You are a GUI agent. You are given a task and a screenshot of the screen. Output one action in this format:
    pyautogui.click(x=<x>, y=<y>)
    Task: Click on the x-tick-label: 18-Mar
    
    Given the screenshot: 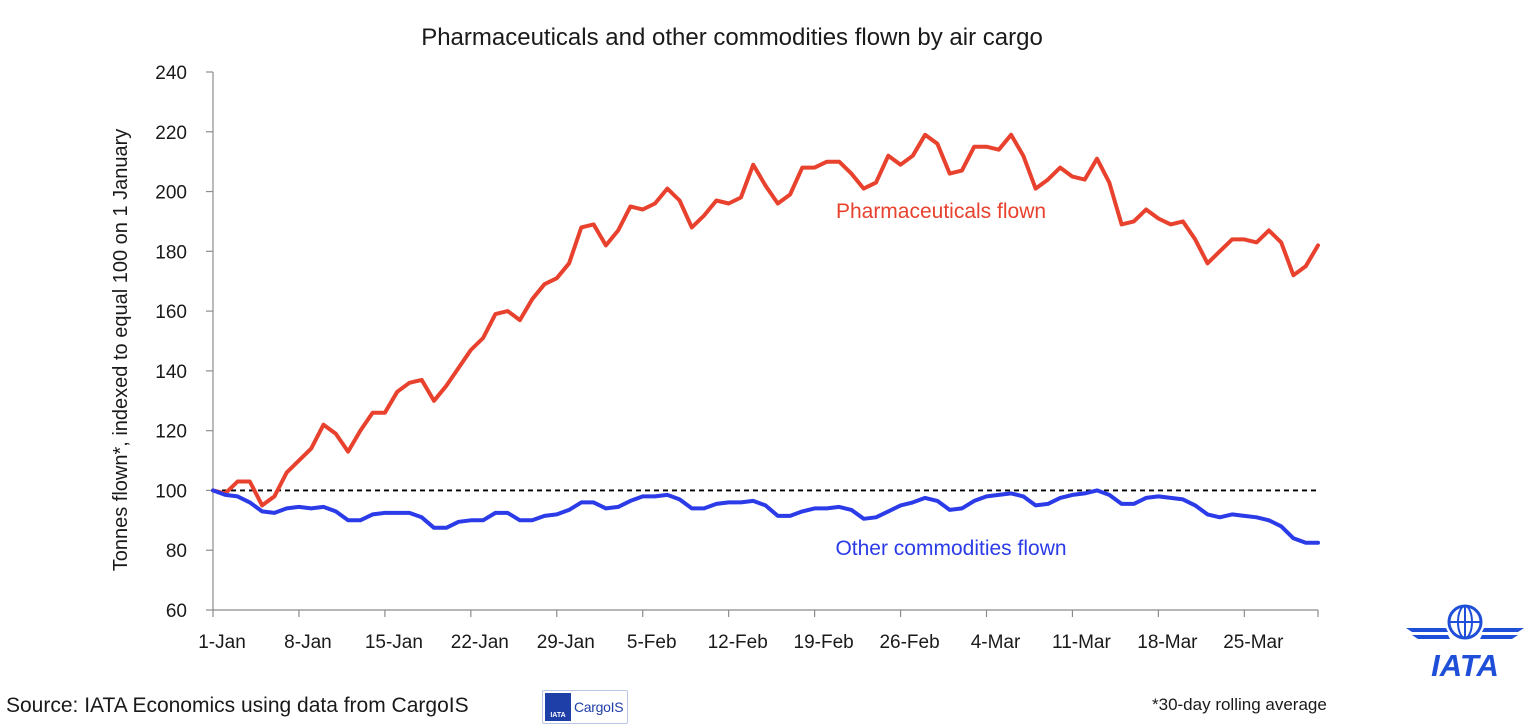 What is the action you would take?
    pyautogui.click(x=1167, y=642)
    